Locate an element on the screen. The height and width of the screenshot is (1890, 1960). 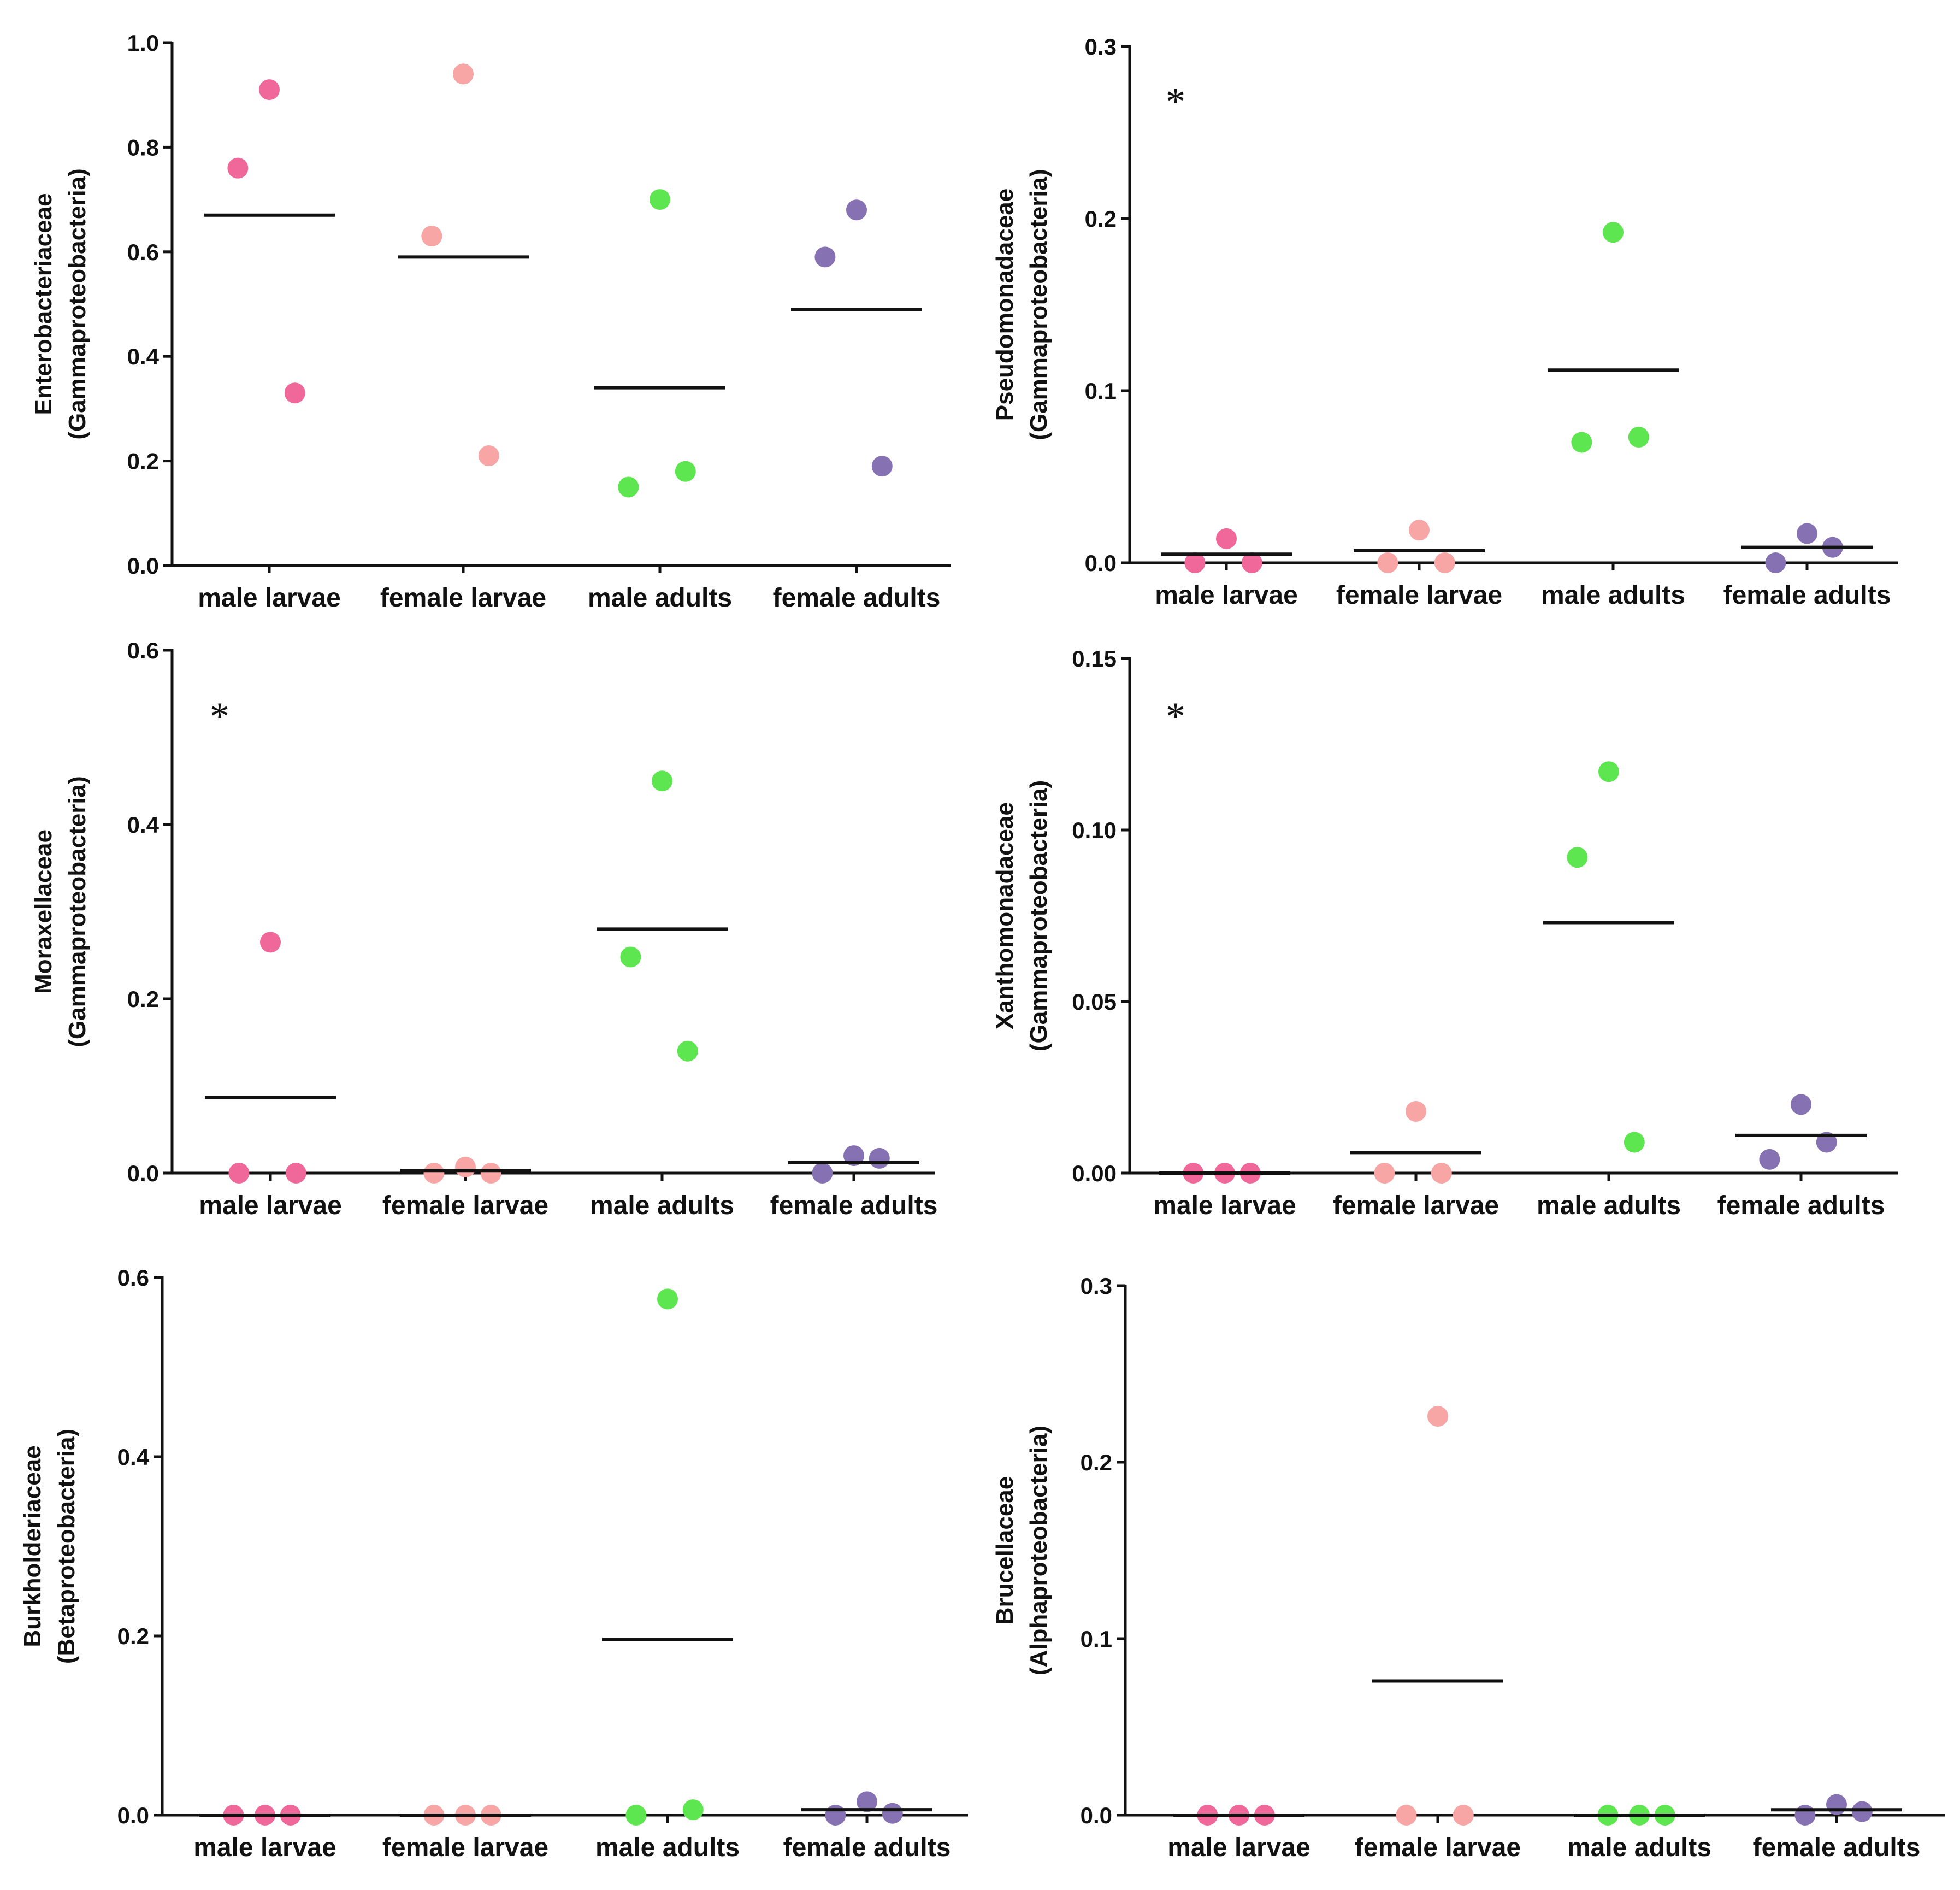
y-tick-label: 0.00 is located at coordinates (1094, 1173).